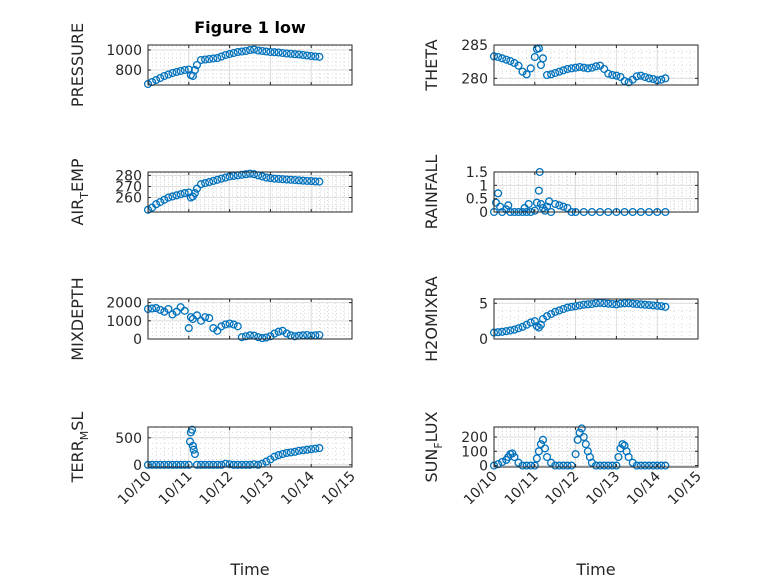  Describe the element at coordinates (339, 489) in the screenshot. I see `x-tick-label: 10/15` at that location.